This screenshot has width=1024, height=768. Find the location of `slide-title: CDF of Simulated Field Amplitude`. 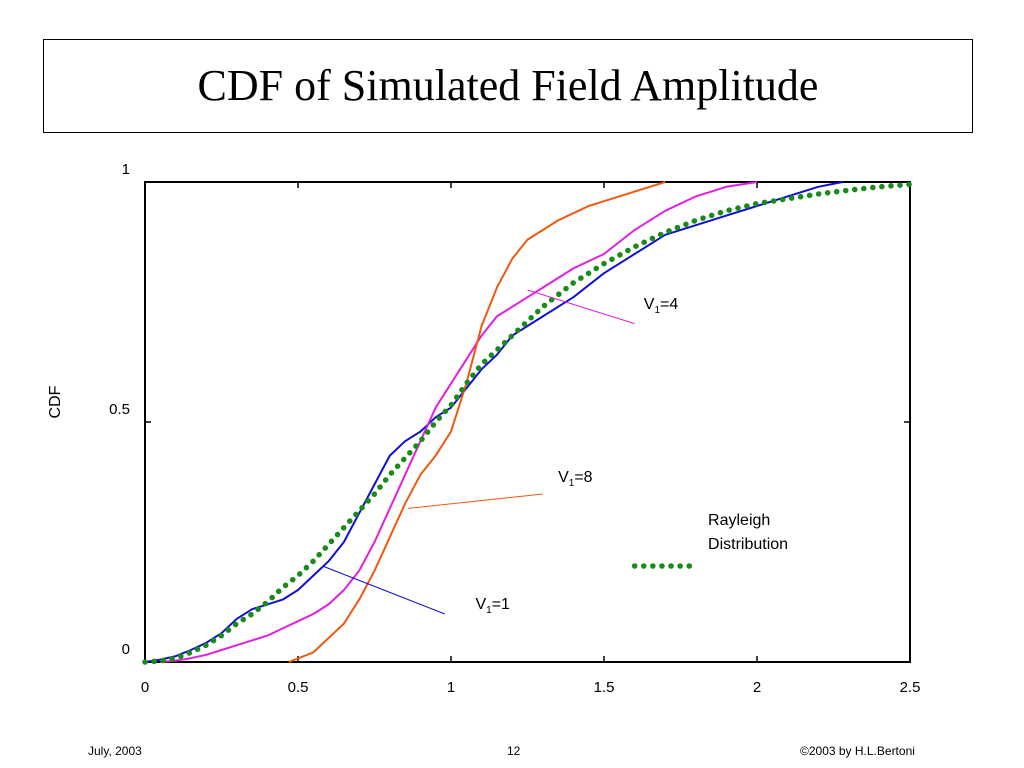

slide-title: CDF of Simulated Field Amplitude is located at coordinates (508, 85).